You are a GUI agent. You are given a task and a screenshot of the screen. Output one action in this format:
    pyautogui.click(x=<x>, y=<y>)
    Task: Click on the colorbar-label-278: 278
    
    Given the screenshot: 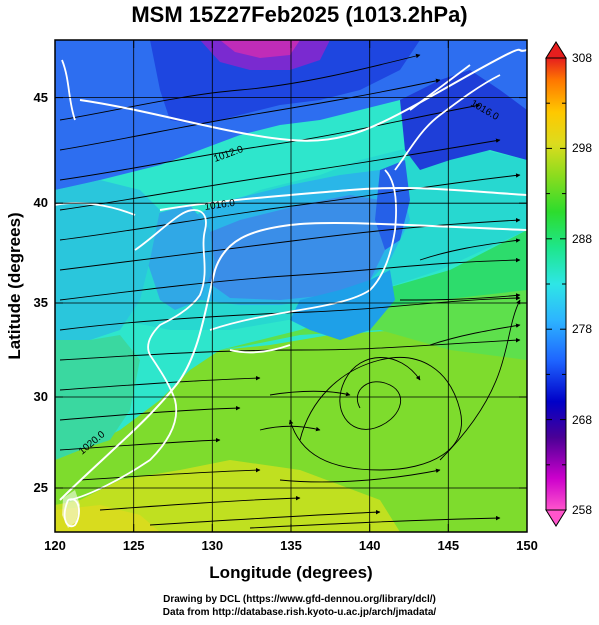 What is the action you would take?
    pyautogui.click(x=582, y=329)
    